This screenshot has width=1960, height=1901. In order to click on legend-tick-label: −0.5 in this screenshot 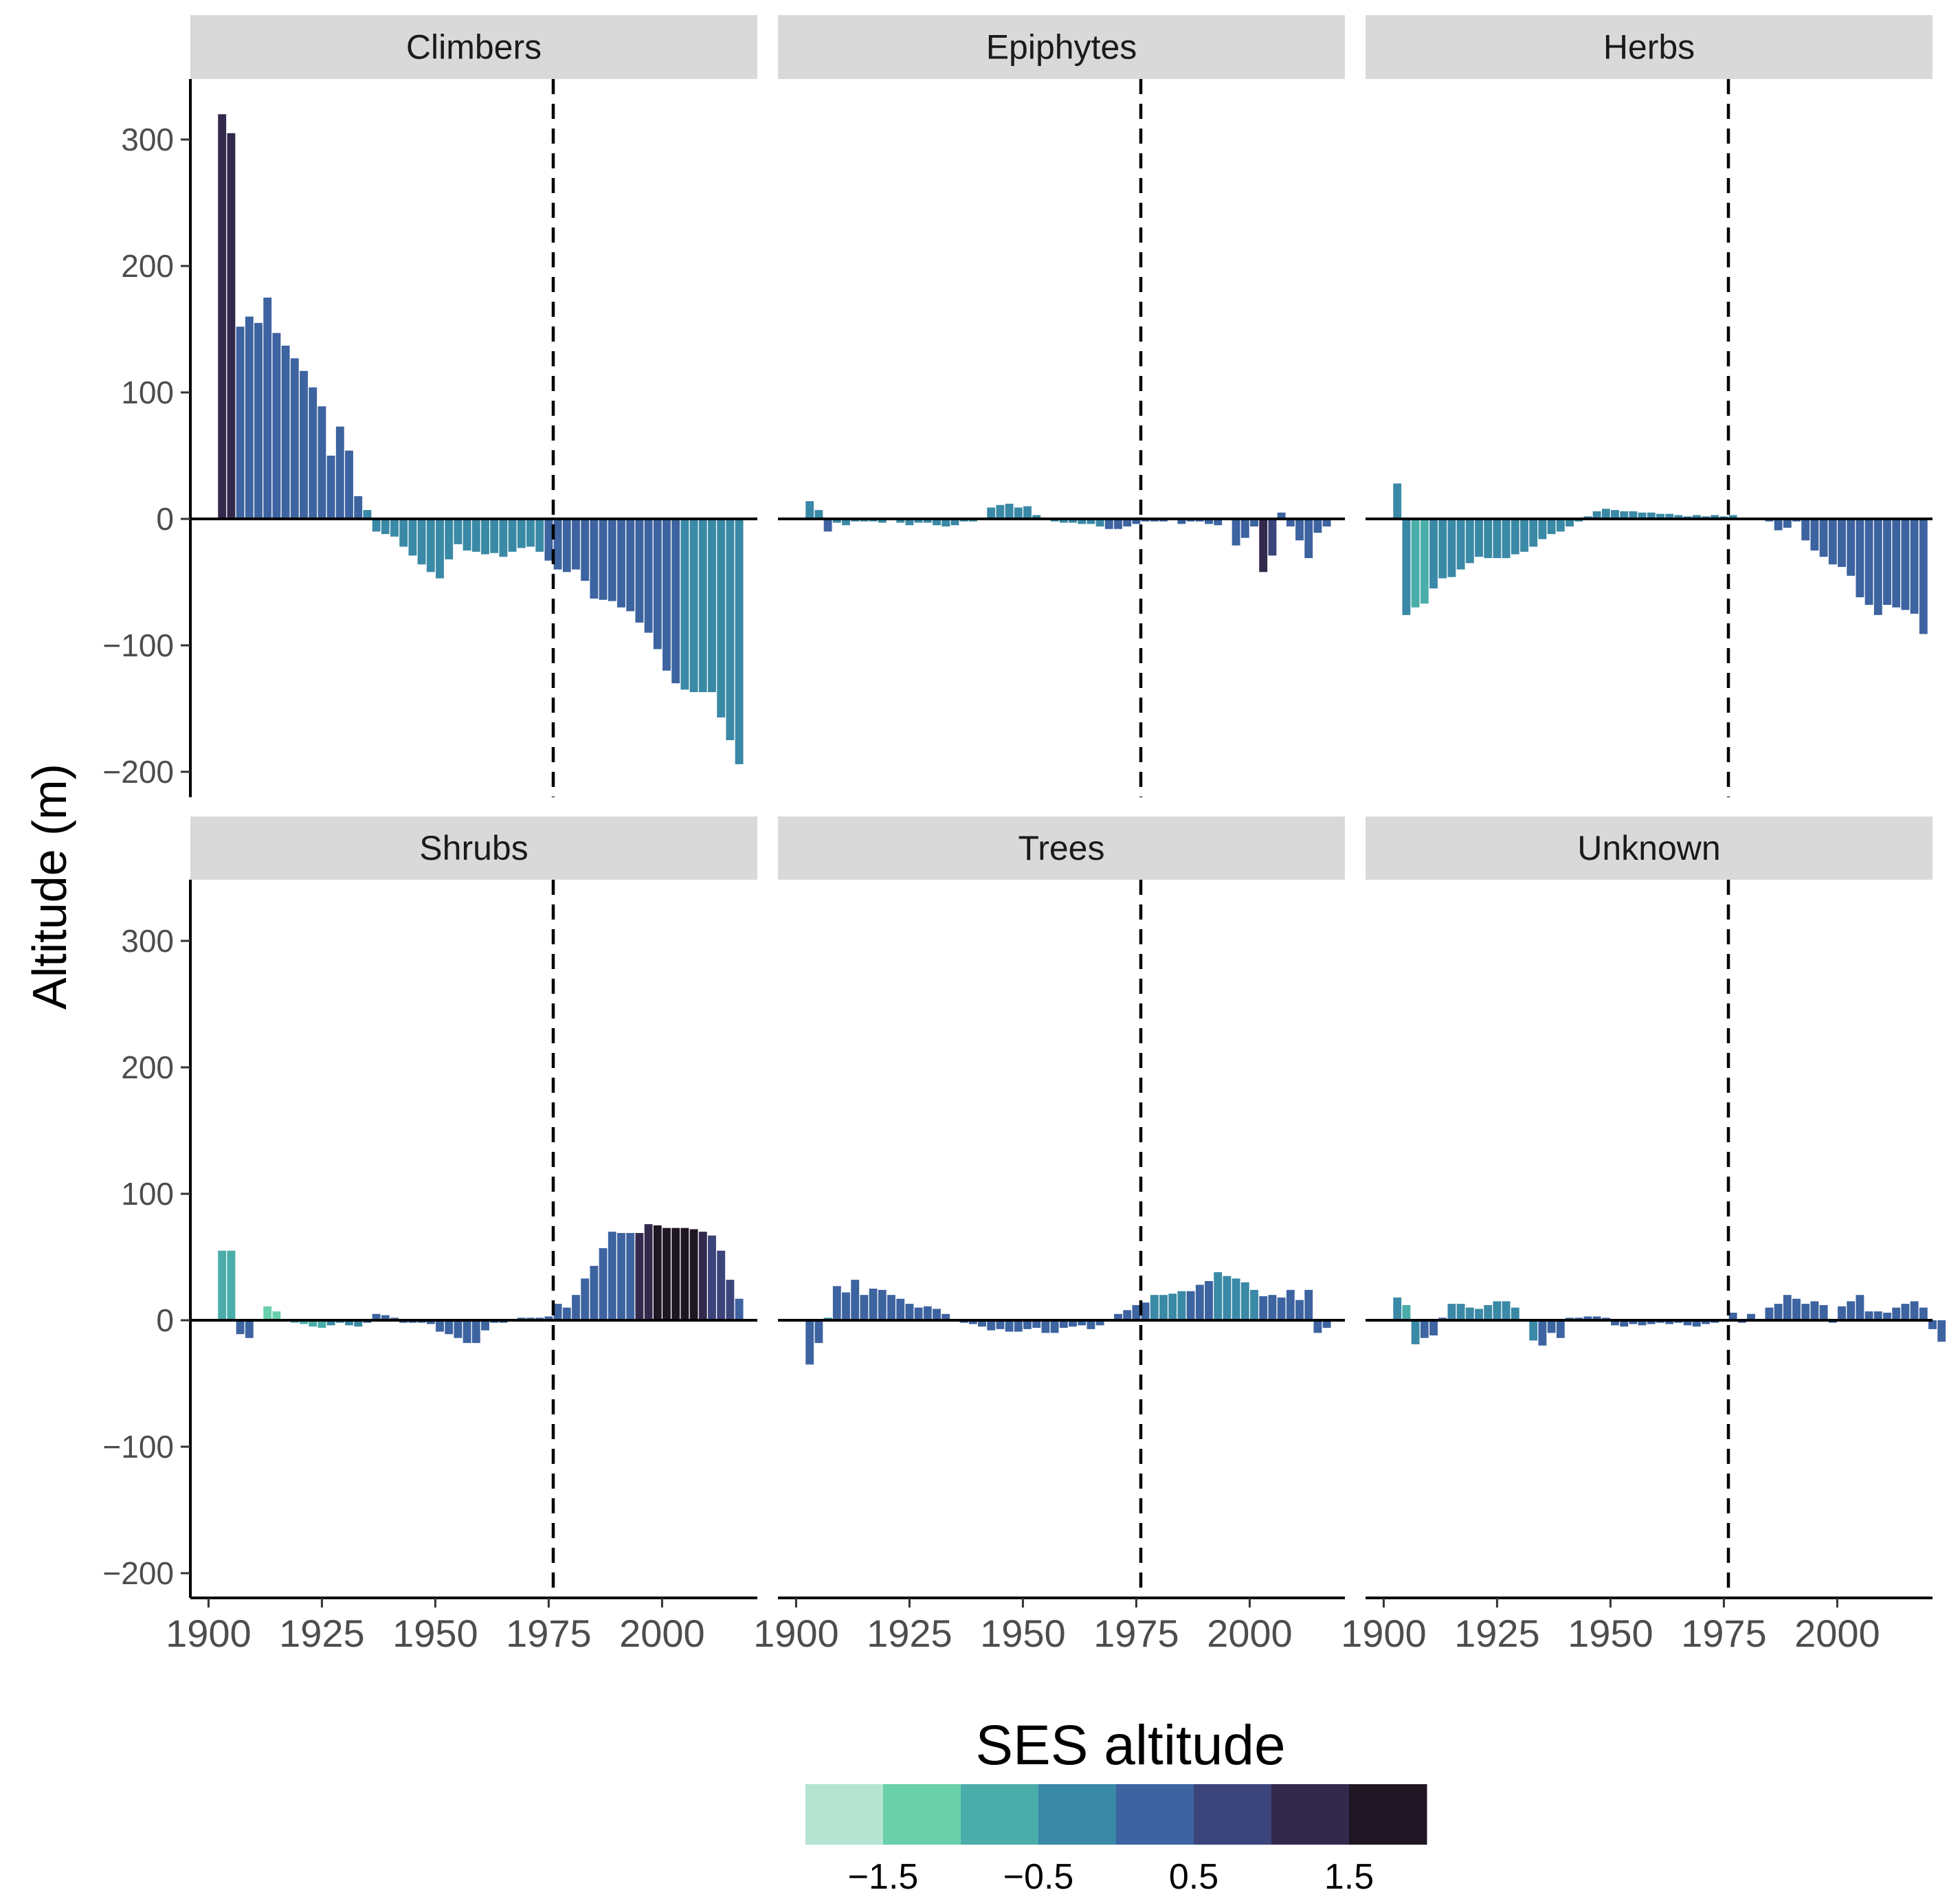, I will do `click(1038, 1877)`.